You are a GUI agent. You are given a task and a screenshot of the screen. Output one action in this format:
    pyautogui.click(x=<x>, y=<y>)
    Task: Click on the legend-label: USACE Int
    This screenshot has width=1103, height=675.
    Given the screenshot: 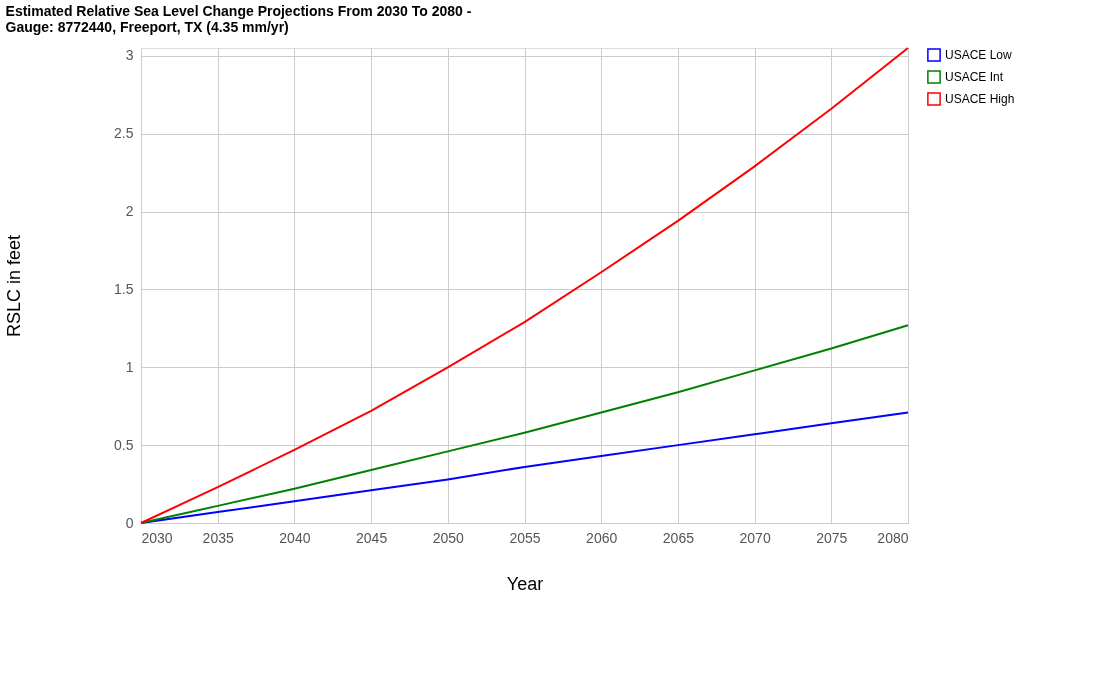 What is the action you would take?
    pyautogui.click(x=974, y=77)
    